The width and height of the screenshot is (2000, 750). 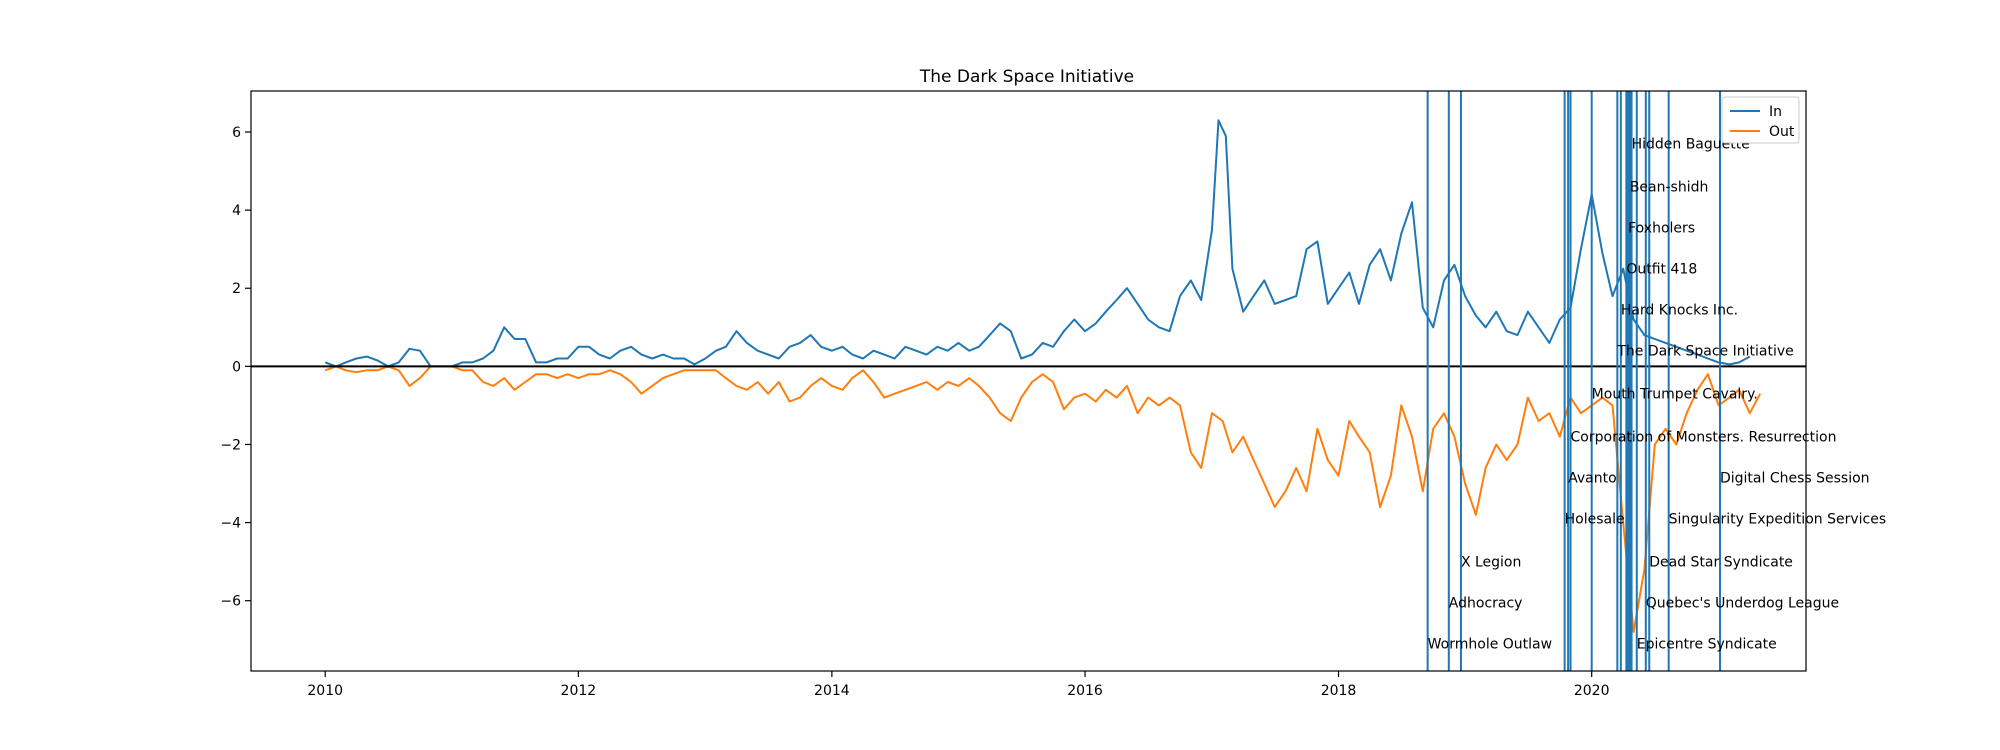 I want to click on y-tick-label: −6, so click(x=230, y=602).